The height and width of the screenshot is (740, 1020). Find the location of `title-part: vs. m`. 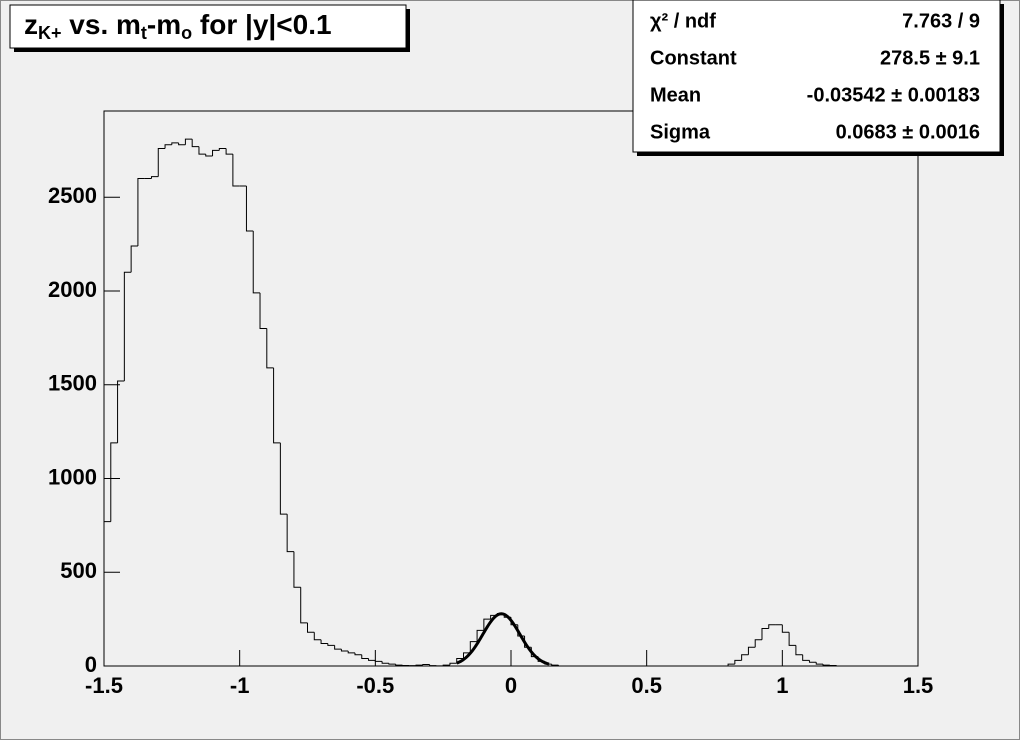

title-part: vs. m is located at coordinates (101, 24).